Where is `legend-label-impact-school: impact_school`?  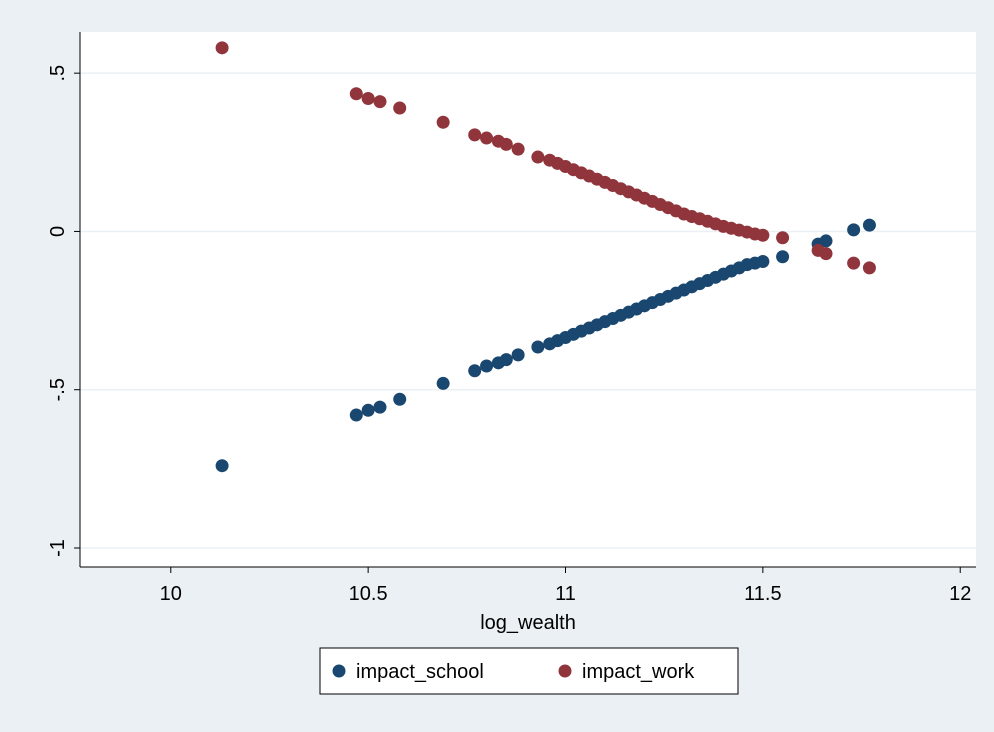
legend-label-impact-school: impact_school is located at coordinates (420, 672).